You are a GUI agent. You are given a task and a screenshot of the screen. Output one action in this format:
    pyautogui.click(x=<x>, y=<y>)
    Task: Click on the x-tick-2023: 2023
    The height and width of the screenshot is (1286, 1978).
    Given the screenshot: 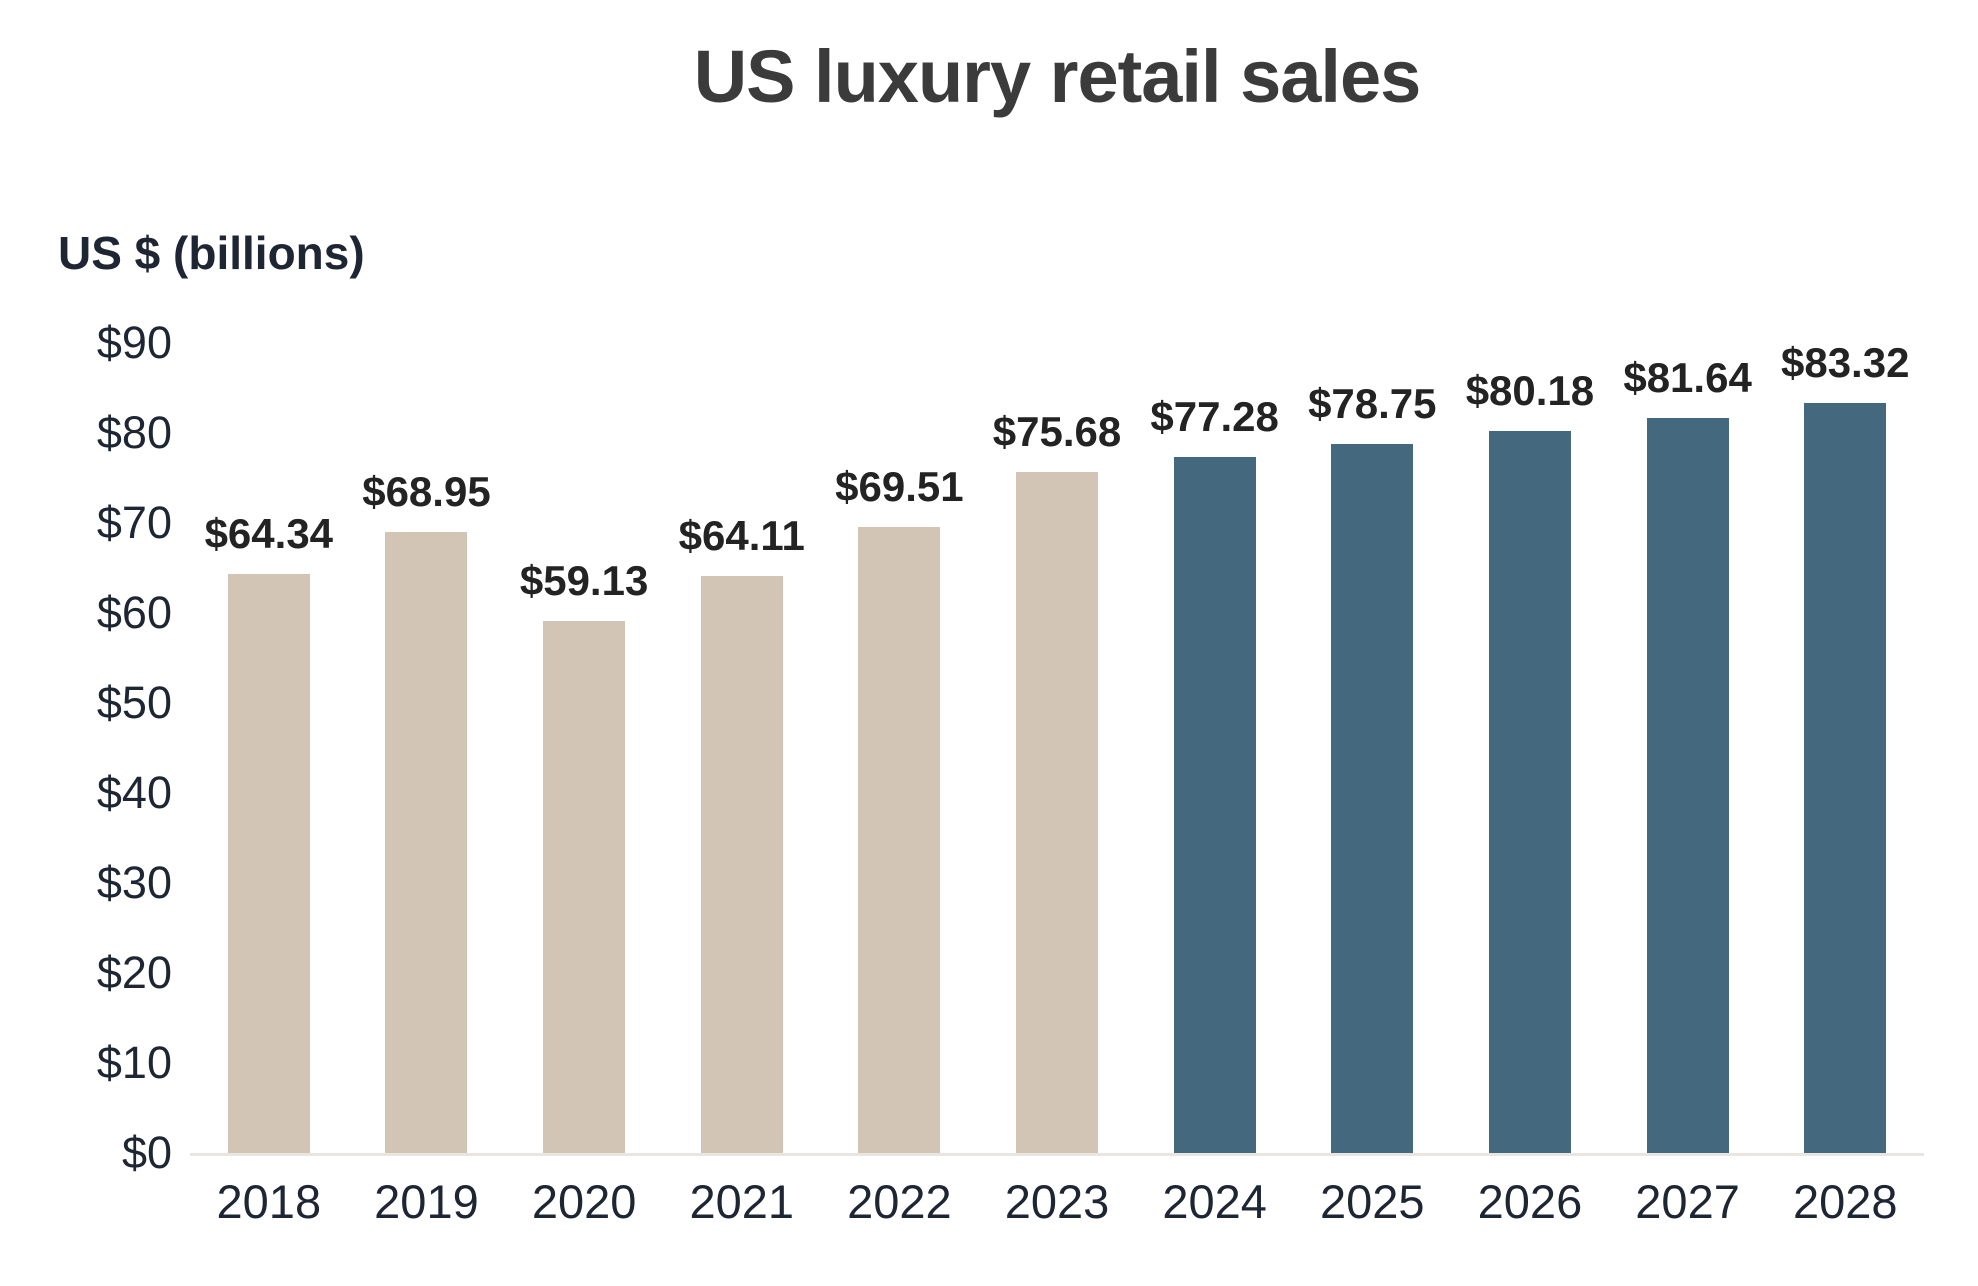 What is the action you would take?
    pyautogui.click(x=1057, y=1201)
    